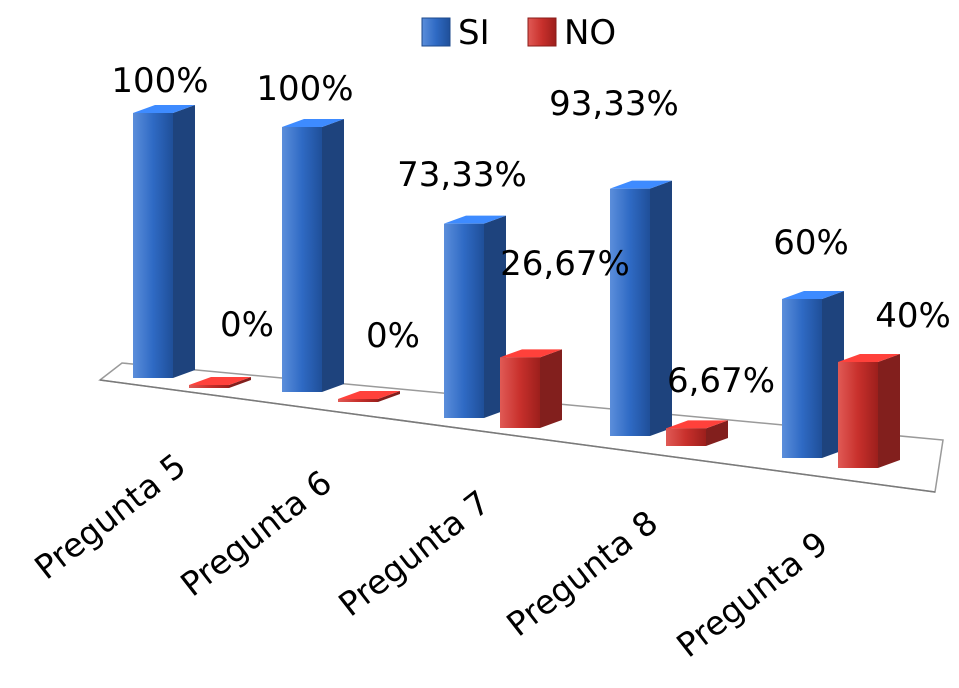 This screenshot has width=959, height=688. Describe the element at coordinates (802, 378) in the screenshot. I see `bar-si-5-front` at that location.